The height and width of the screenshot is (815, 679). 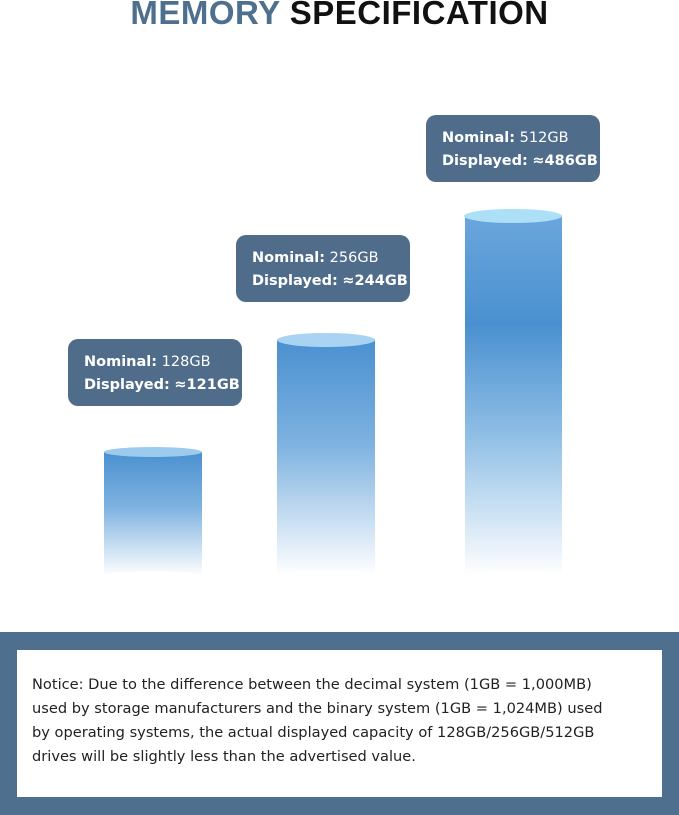 I want to click on label-box: Nominal: 128GB Displayed: ≈121GB, so click(x=155, y=372).